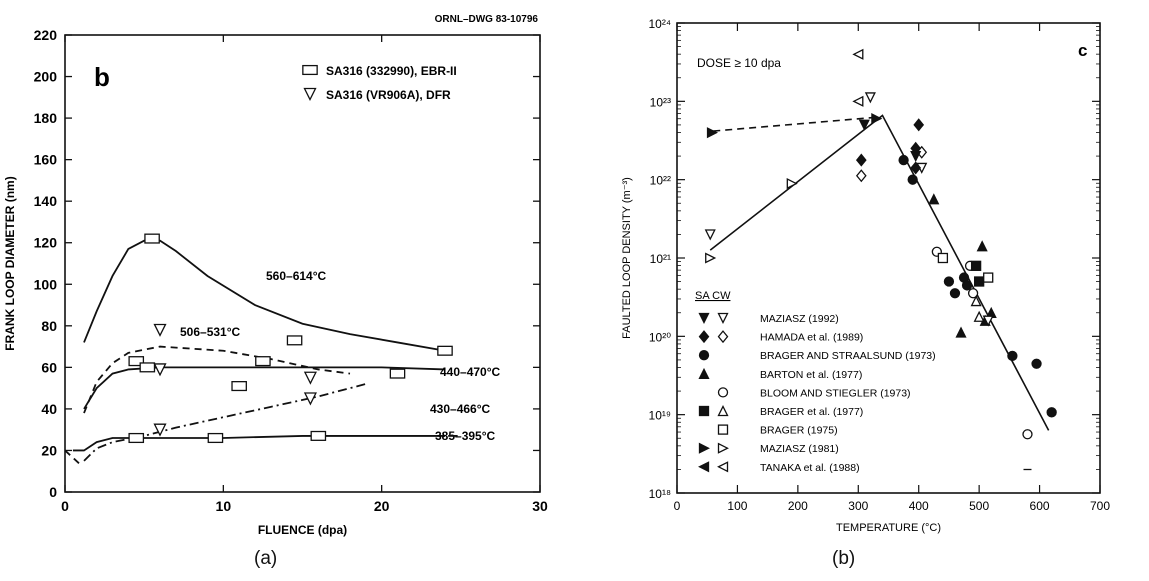  What do you see at coordinates (858, 506) in the screenshot?
I see `x-tick-label-b: 300` at bounding box center [858, 506].